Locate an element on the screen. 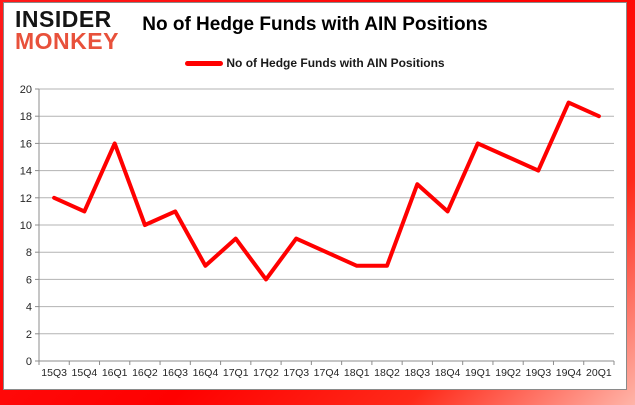  y-tick-label: 0 is located at coordinates (29, 362).